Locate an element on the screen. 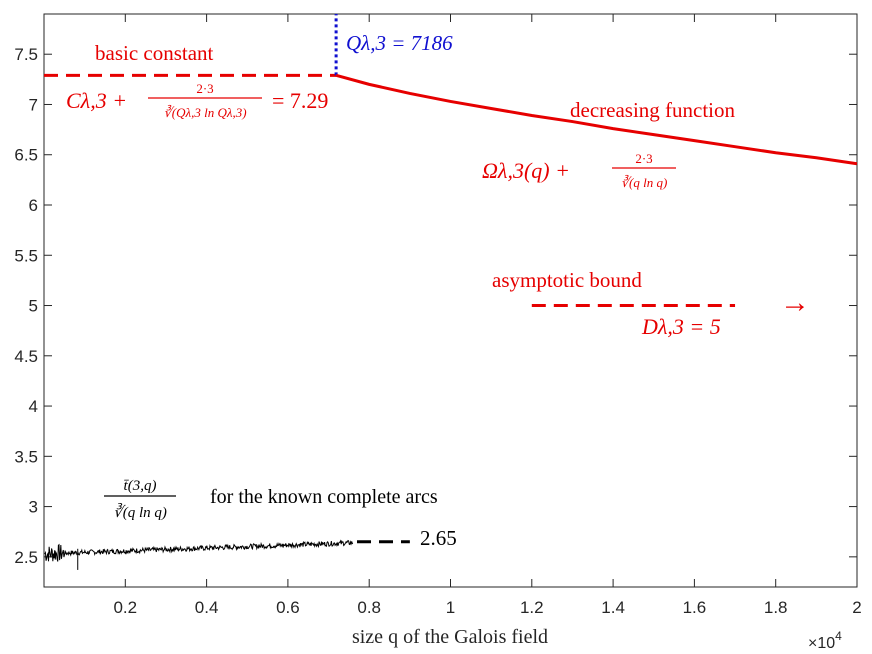 This screenshot has width=872, height=654. asymptotic-bound-arrow: → is located at coordinates (795, 302).